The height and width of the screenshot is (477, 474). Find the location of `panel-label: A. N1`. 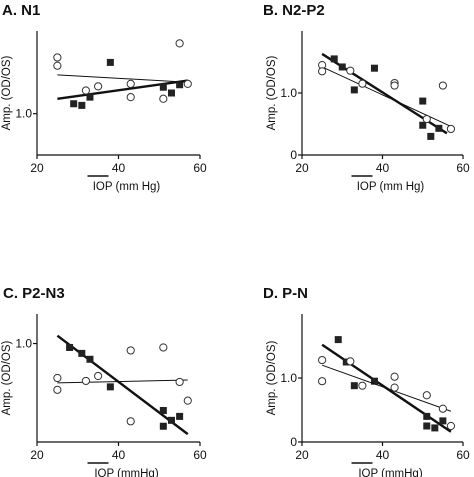

panel-label: A. N1 is located at coordinates (21, 10).